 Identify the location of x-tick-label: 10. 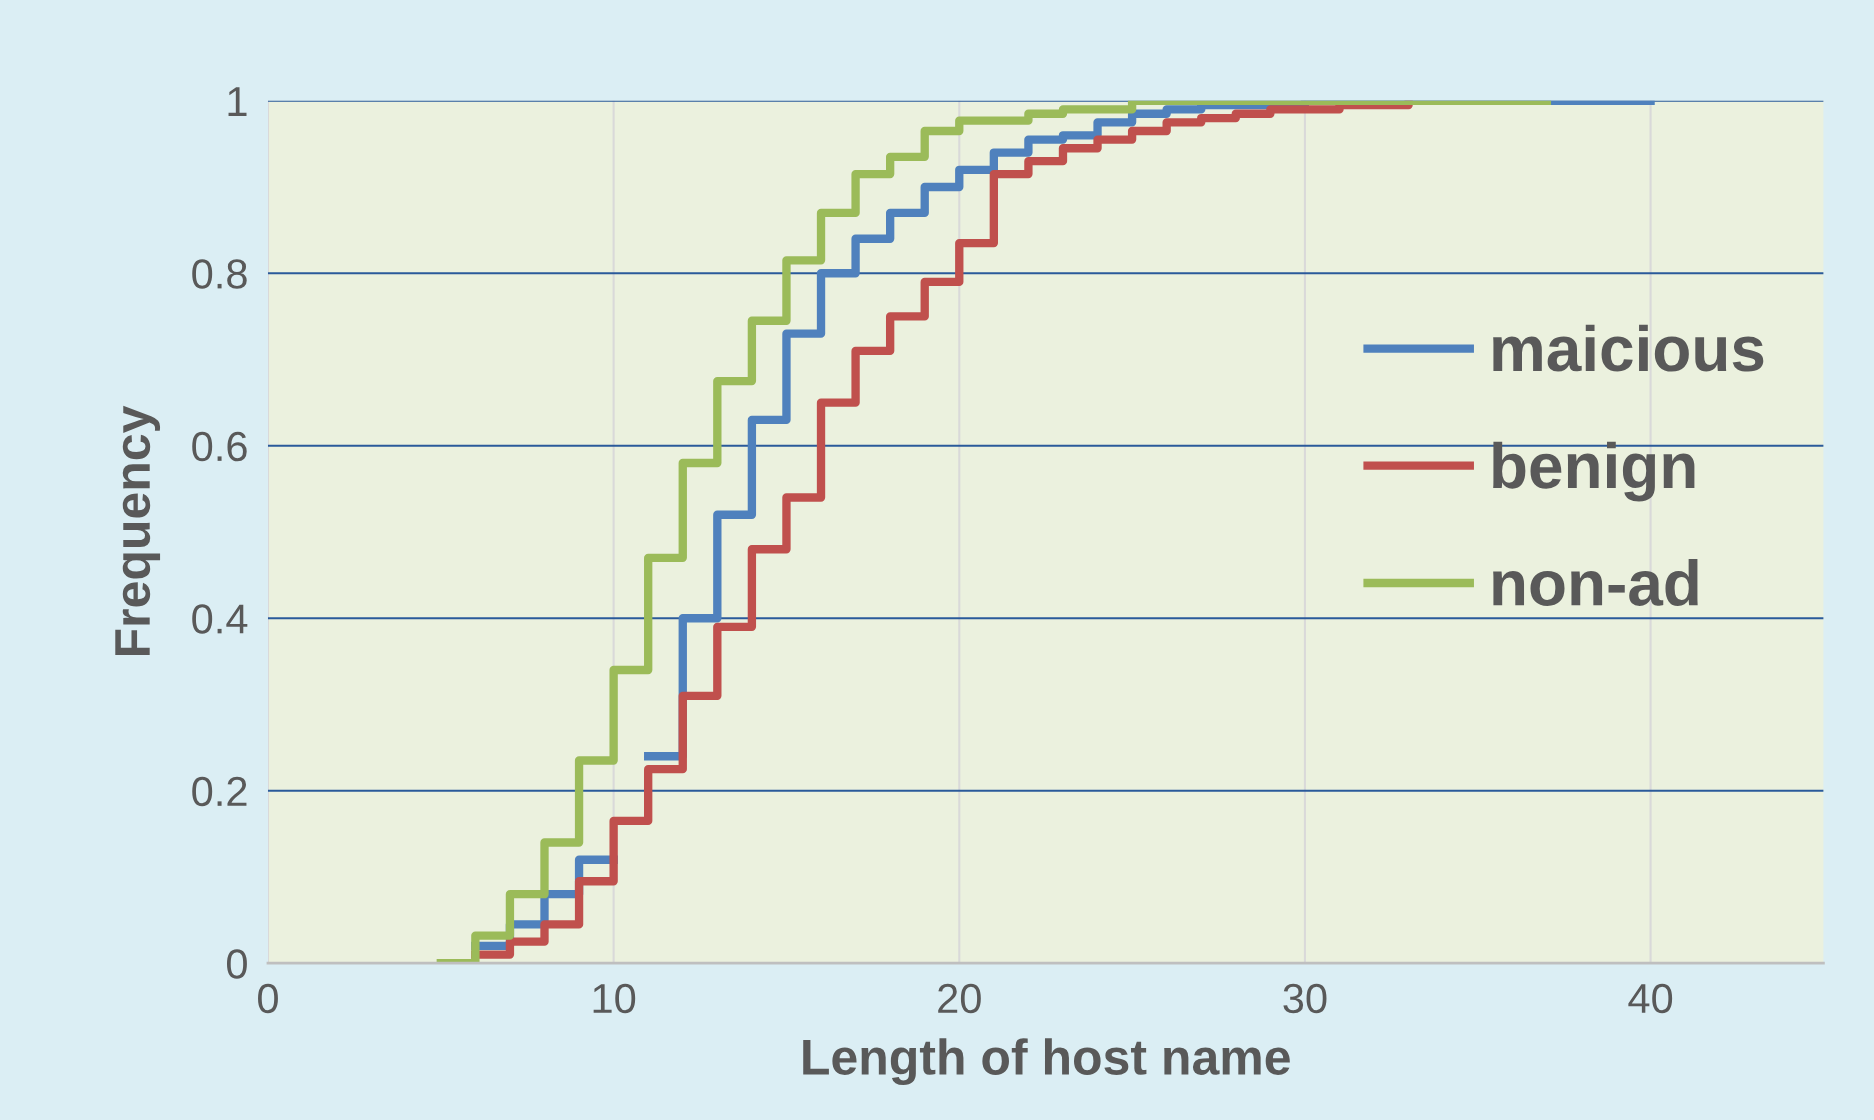
(614, 998).